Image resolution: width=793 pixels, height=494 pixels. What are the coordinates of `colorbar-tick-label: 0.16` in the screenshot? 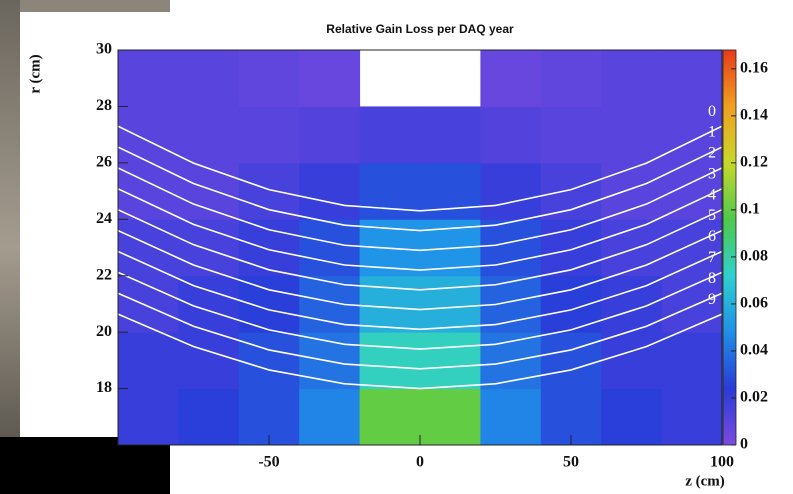 It's located at (754, 67).